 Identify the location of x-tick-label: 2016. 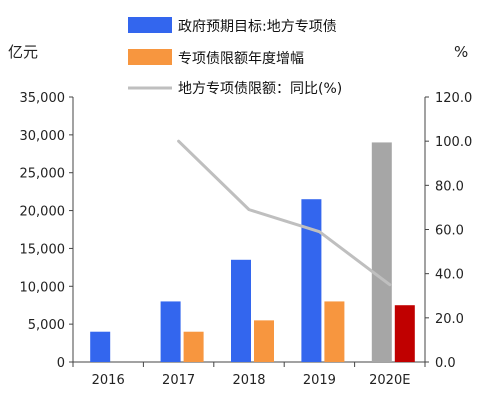
(108, 380).